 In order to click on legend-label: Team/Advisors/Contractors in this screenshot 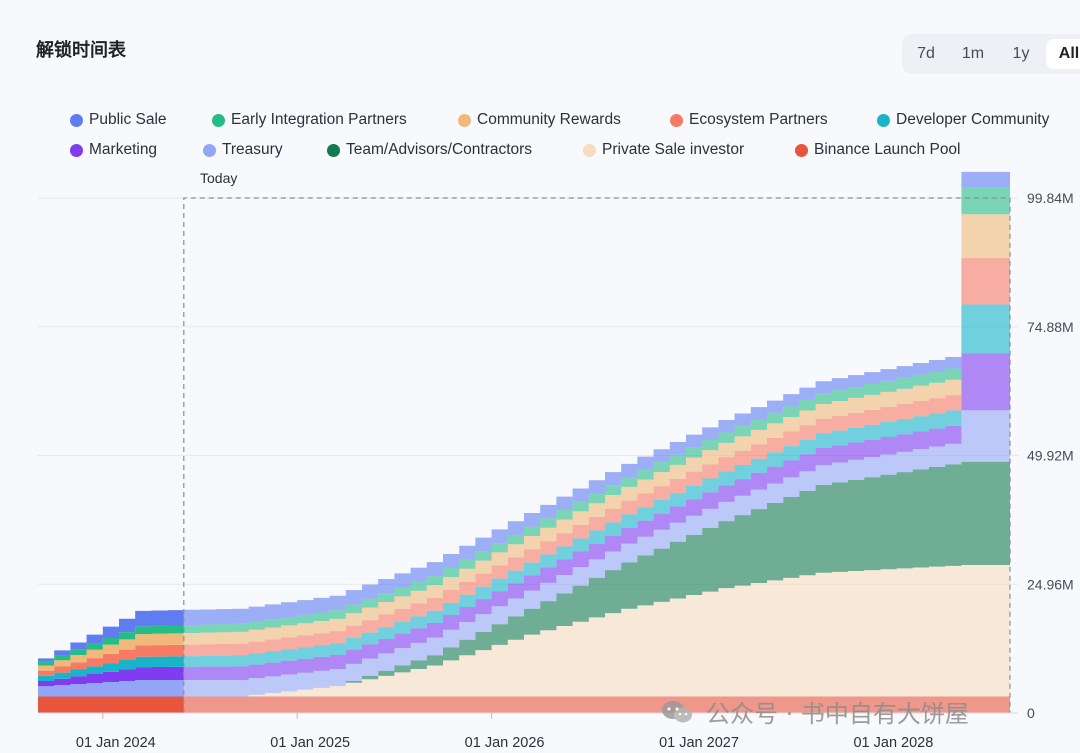, I will do `click(439, 149)`.